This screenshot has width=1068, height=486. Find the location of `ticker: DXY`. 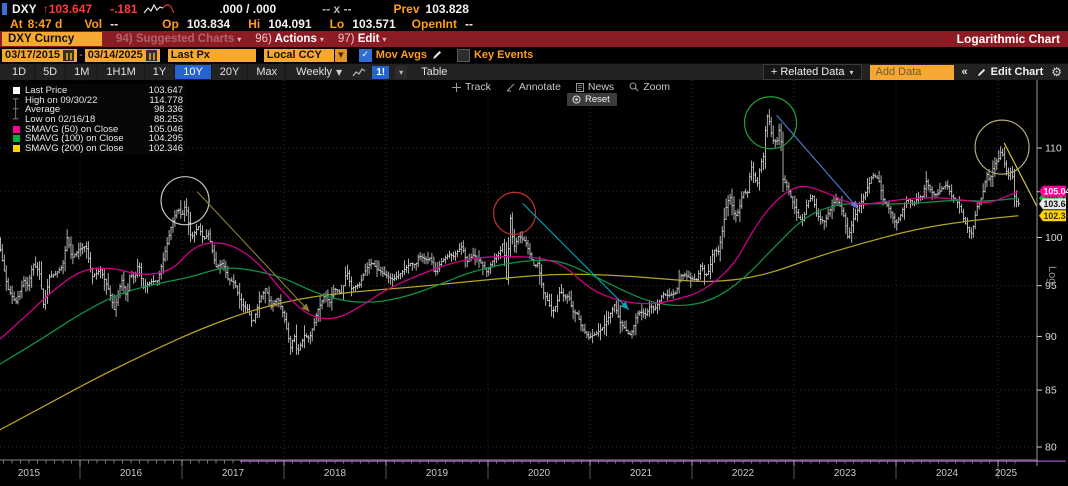

ticker: DXY is located at coordinates (24, 8).